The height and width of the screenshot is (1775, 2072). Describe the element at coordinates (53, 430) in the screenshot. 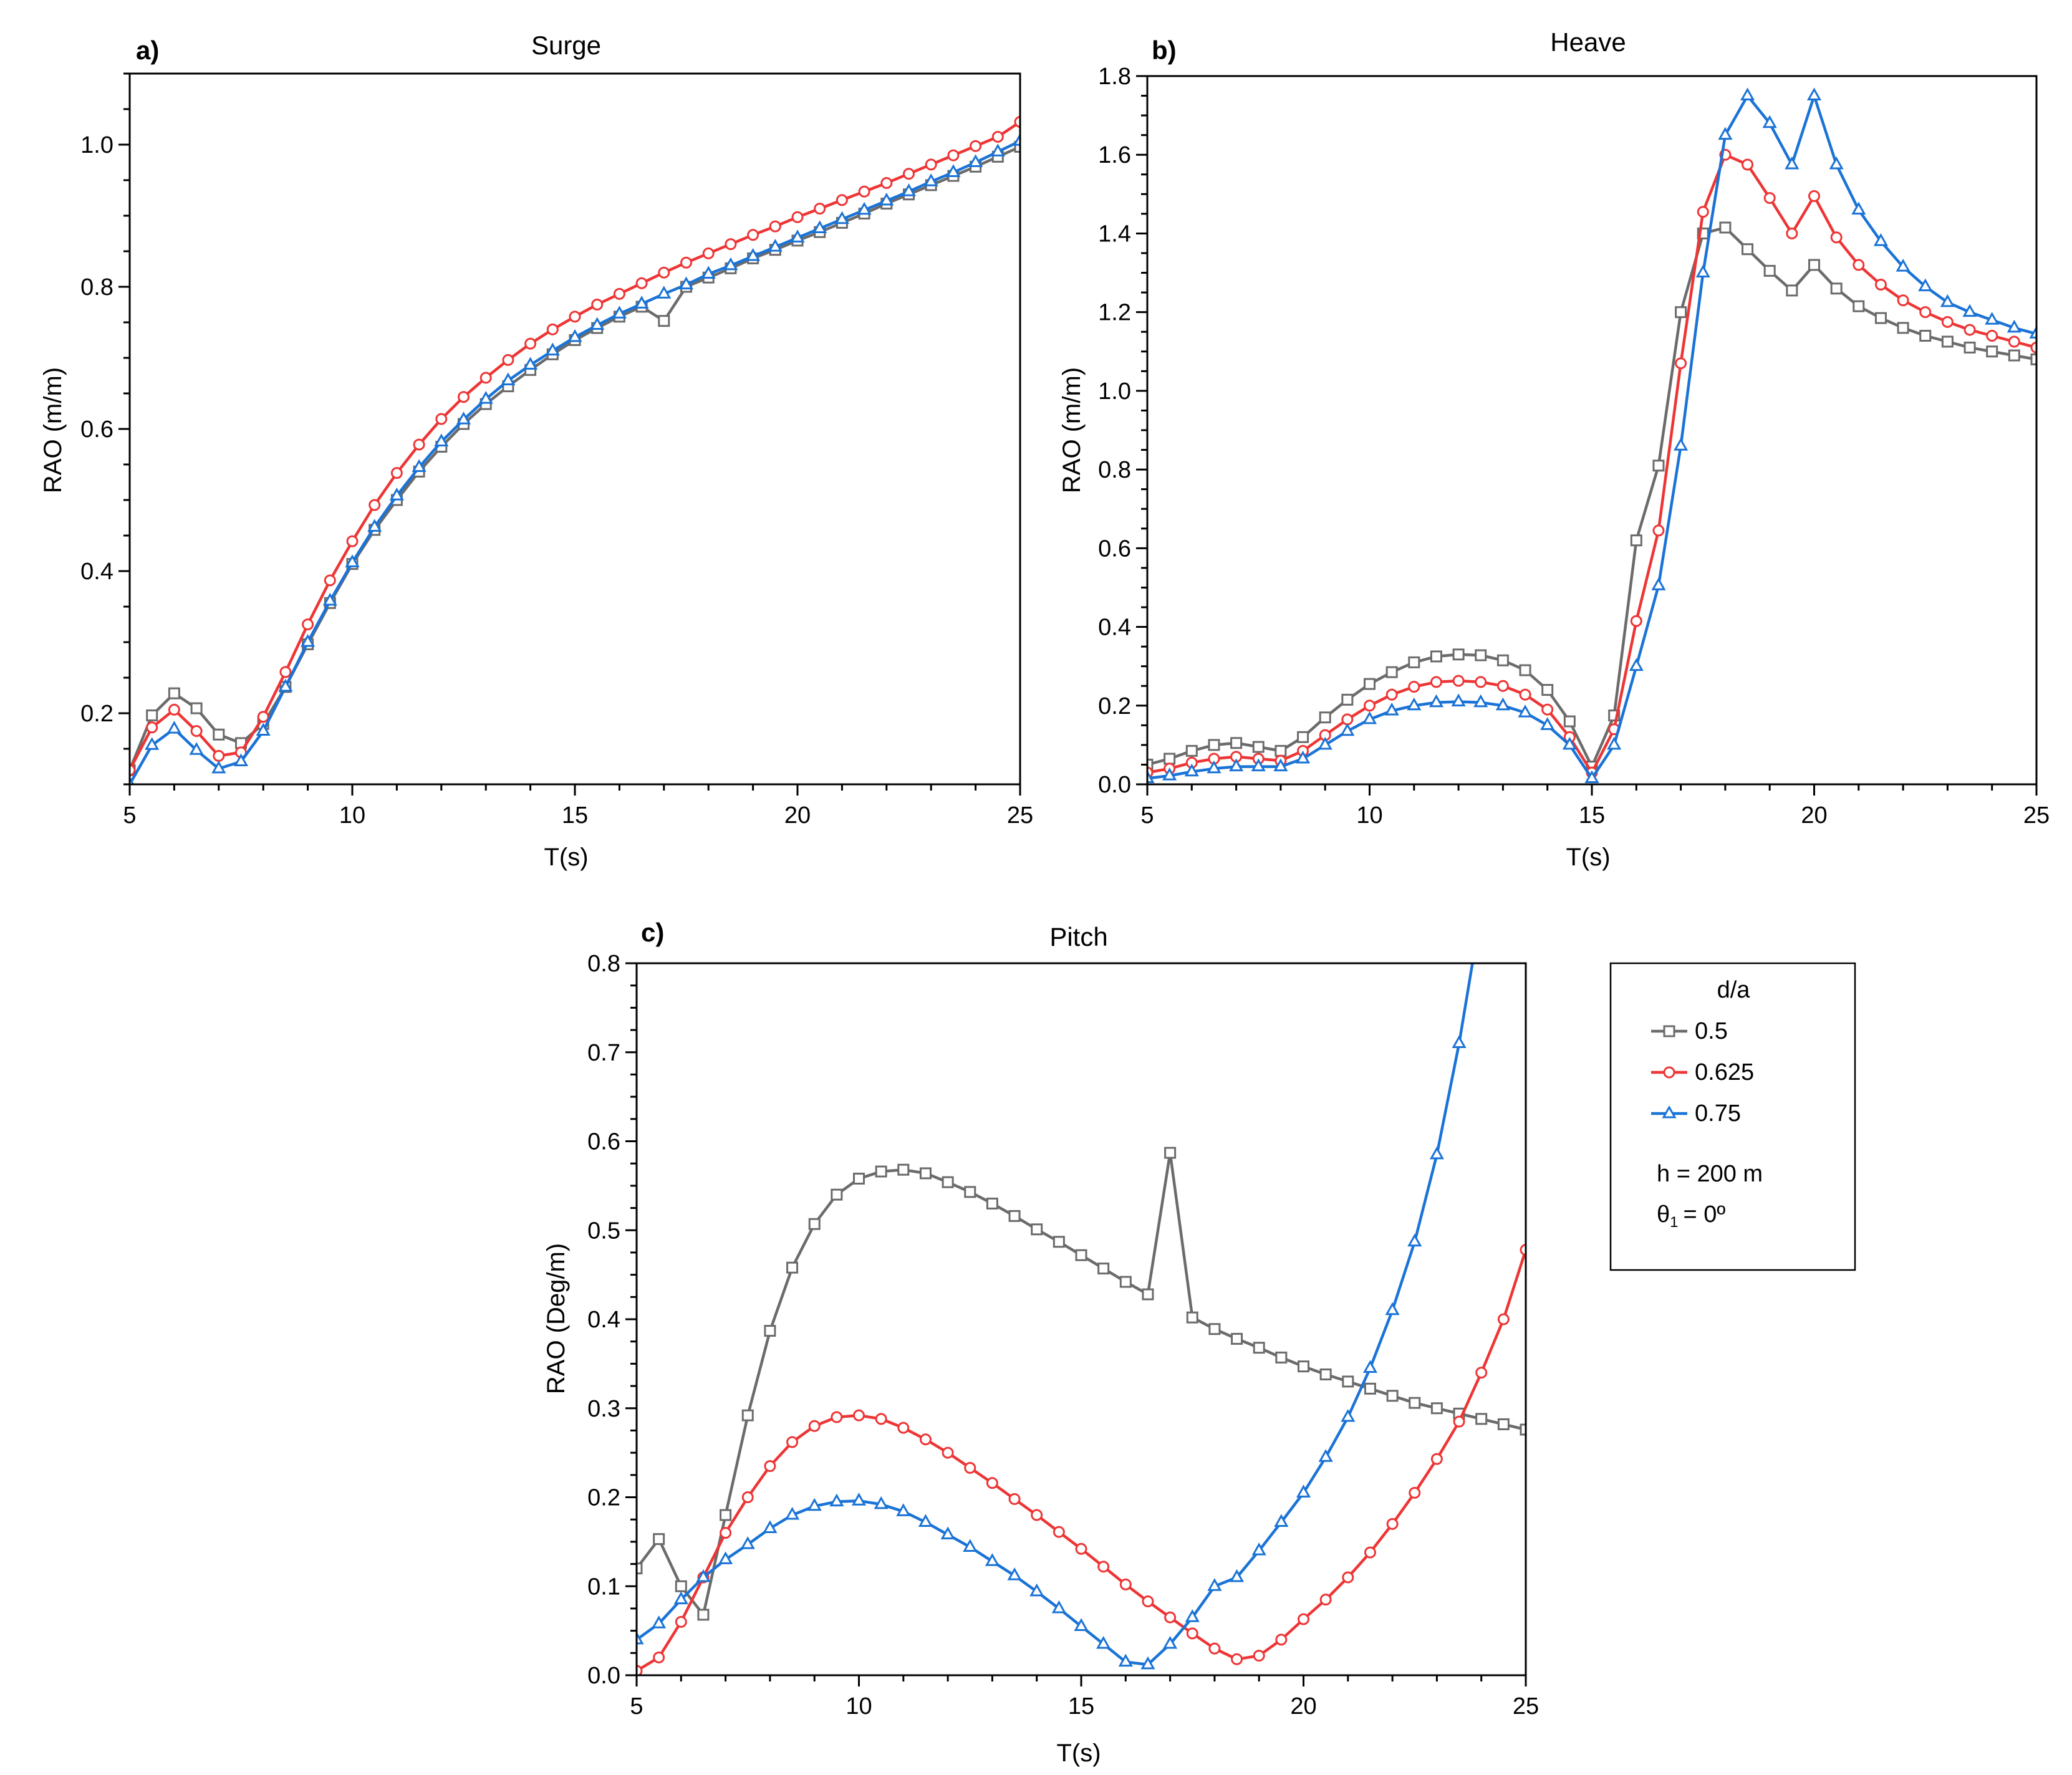

I see `panel-a-ylabel: RAO (m/m)` at that location.